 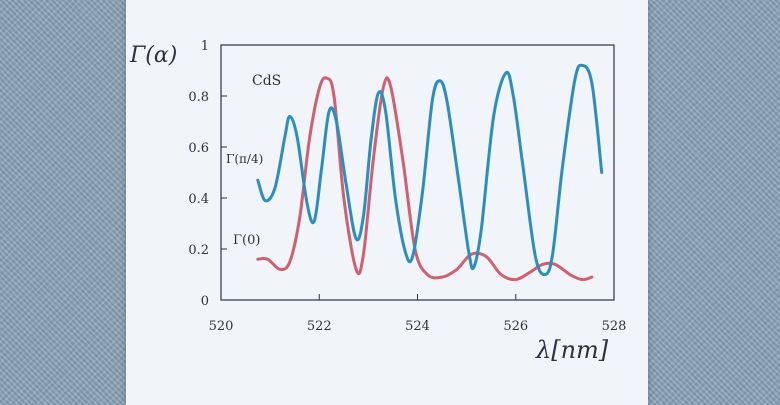 What do you see at coordinates (221, 326) in the screenshot?
I see `x-tick-label: 520` at bounding box center [221, 326].